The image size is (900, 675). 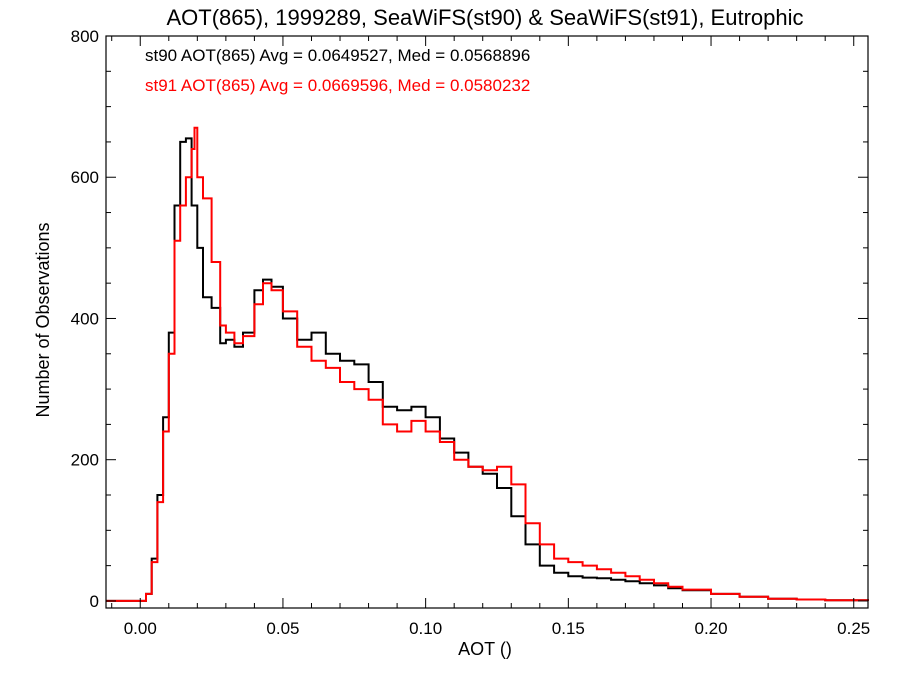 What do you see at coordinates (94, 601) in the screenshot?
I see `y-tick-label: 0` at bounding box center [94, 601].